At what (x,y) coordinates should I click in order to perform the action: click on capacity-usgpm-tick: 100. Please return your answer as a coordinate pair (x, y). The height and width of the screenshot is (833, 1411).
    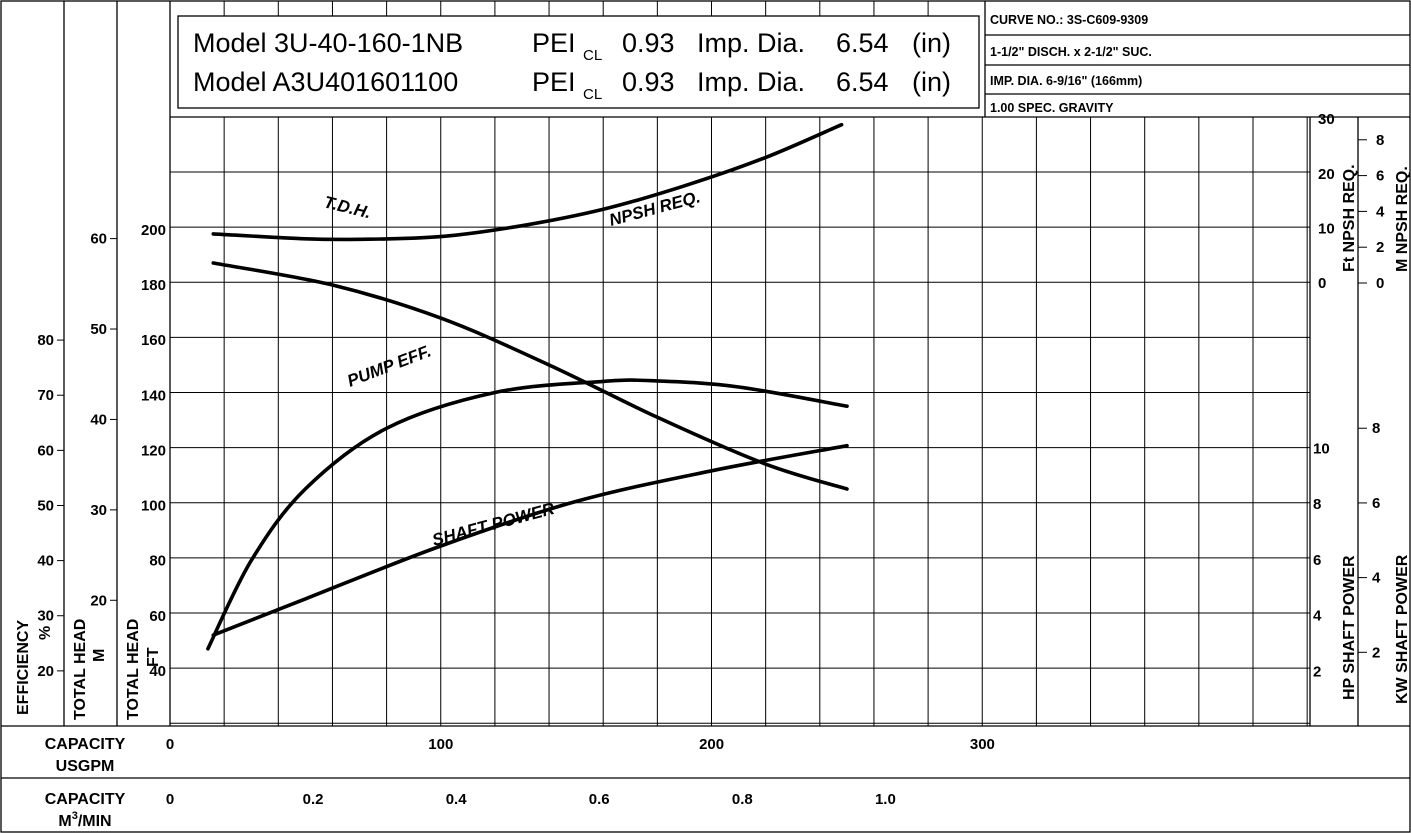
    Looking at the image, I should click on (440, 744).